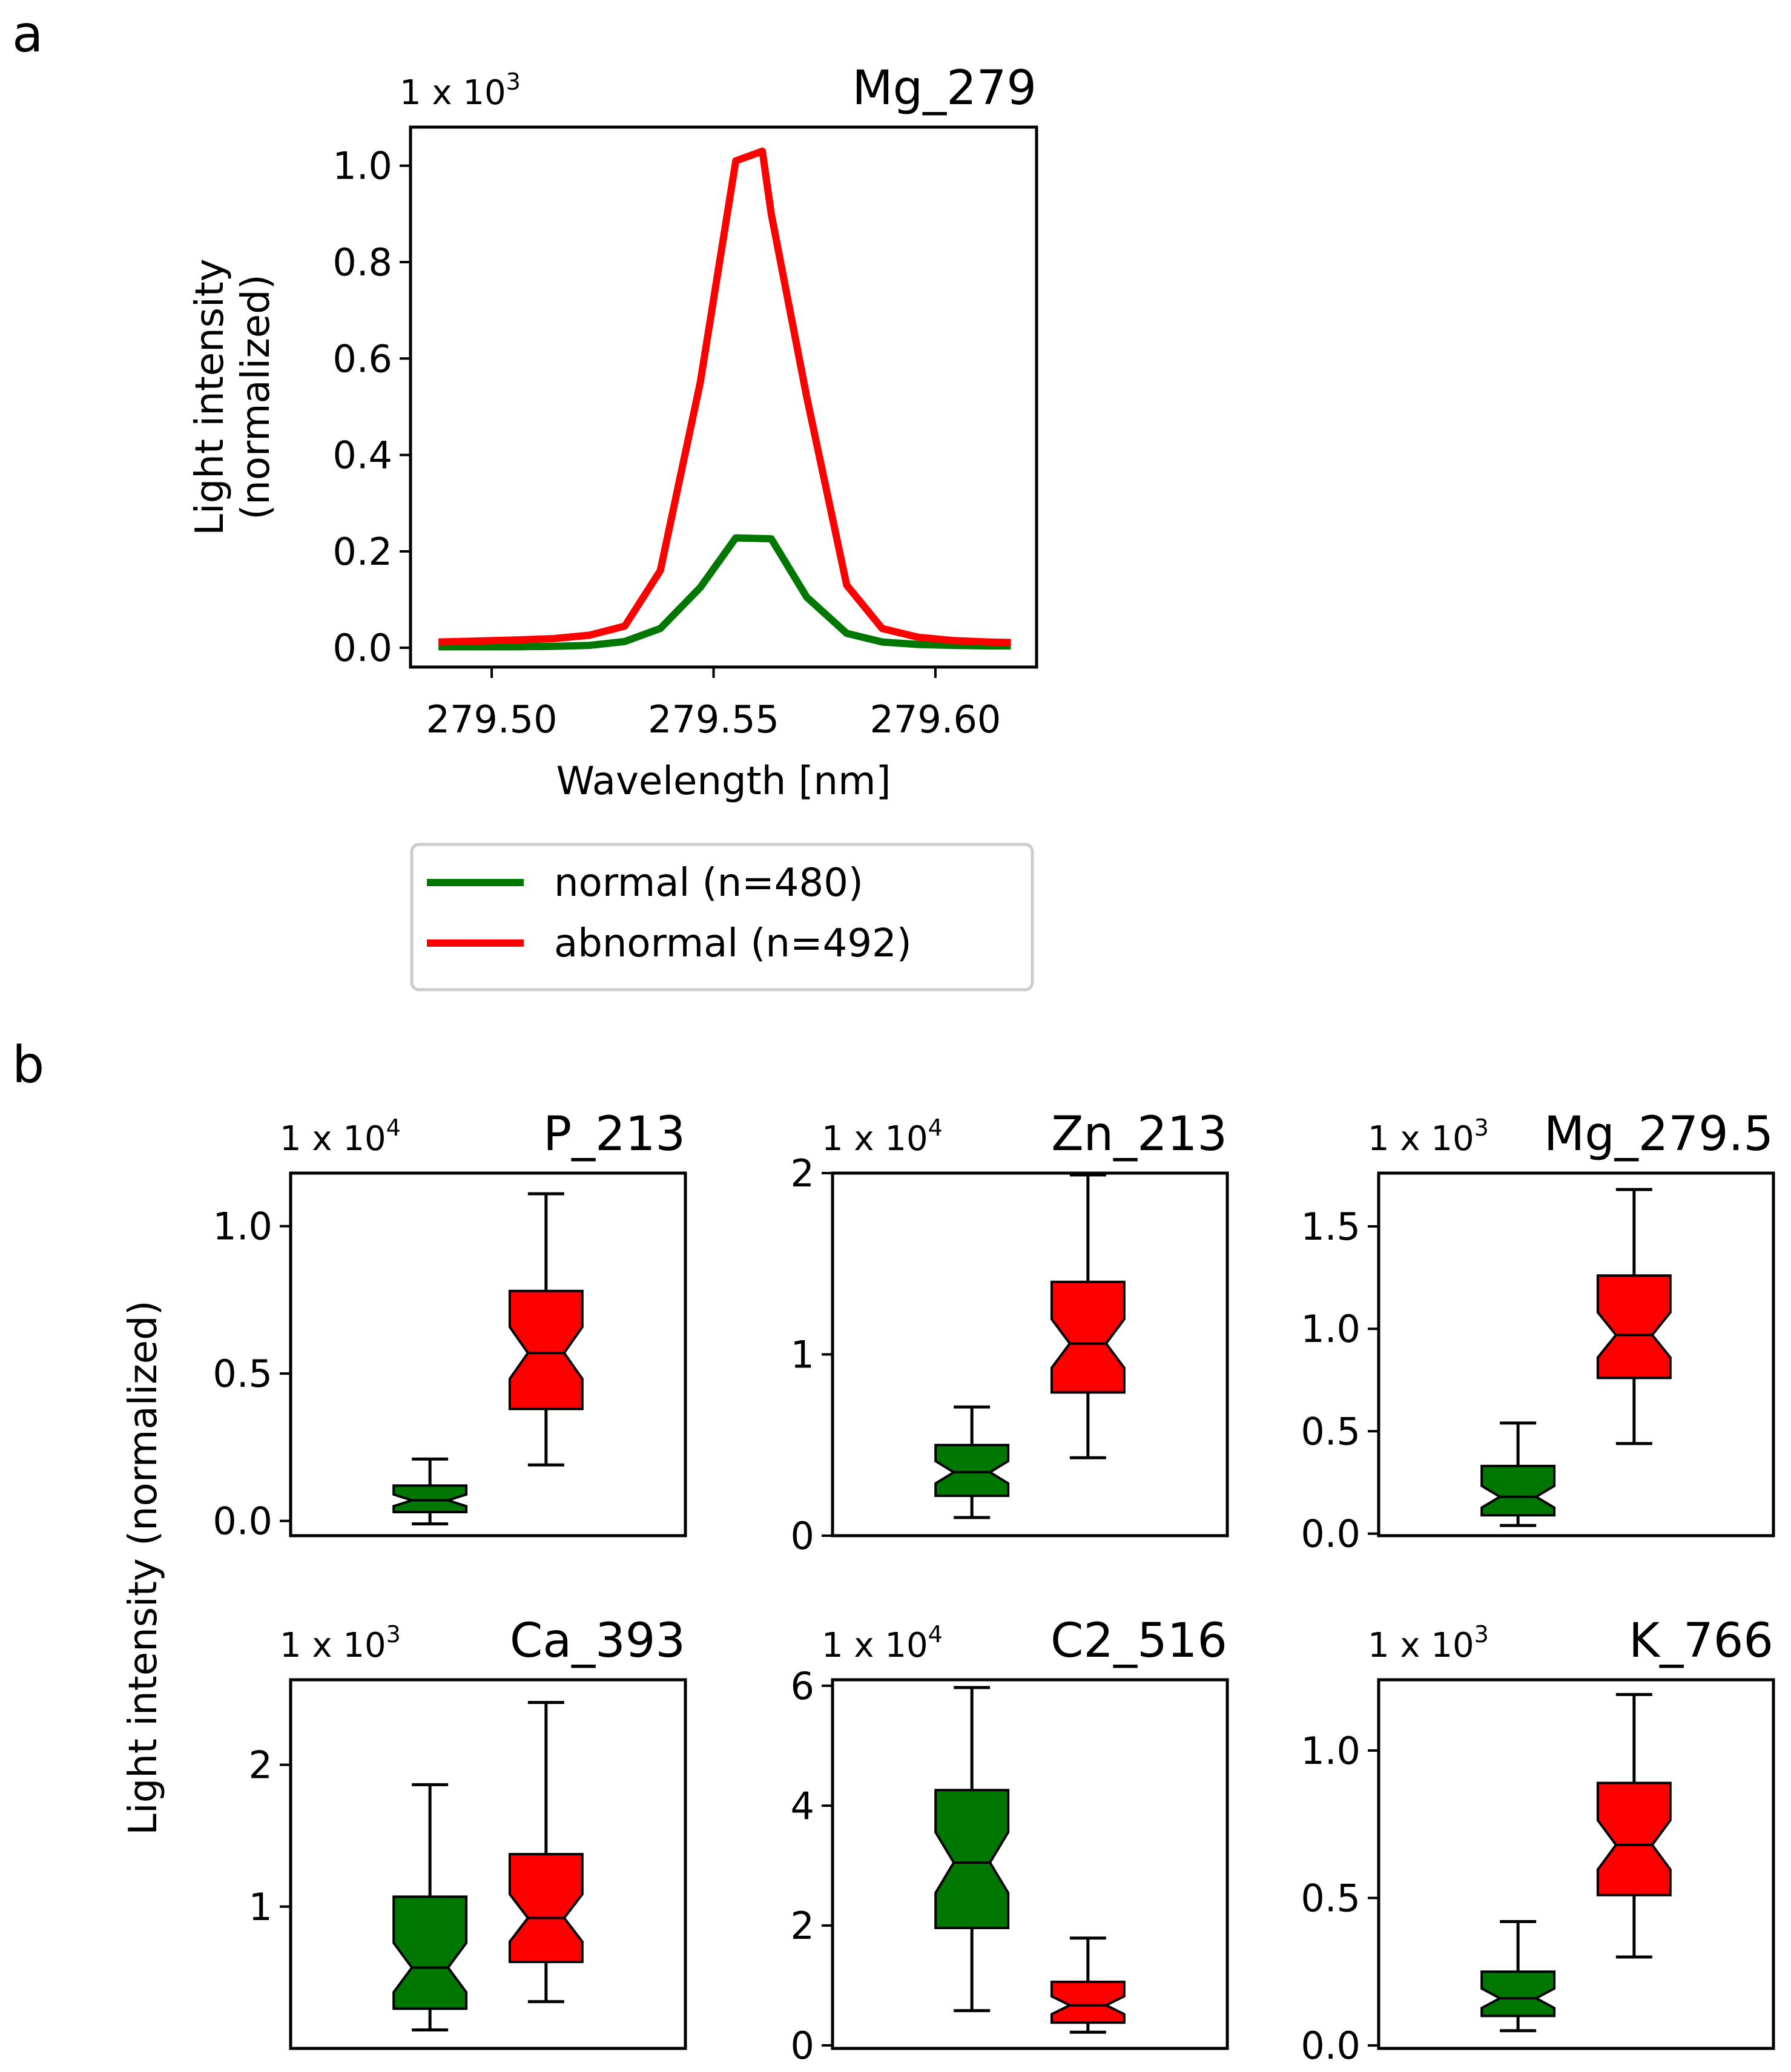 This screenshot has width=1791, height=2072. What do you see at coordinates (28, 1064) in the screenshot?
I see `panel-label-b: b` at bounding box center [28, 1064].